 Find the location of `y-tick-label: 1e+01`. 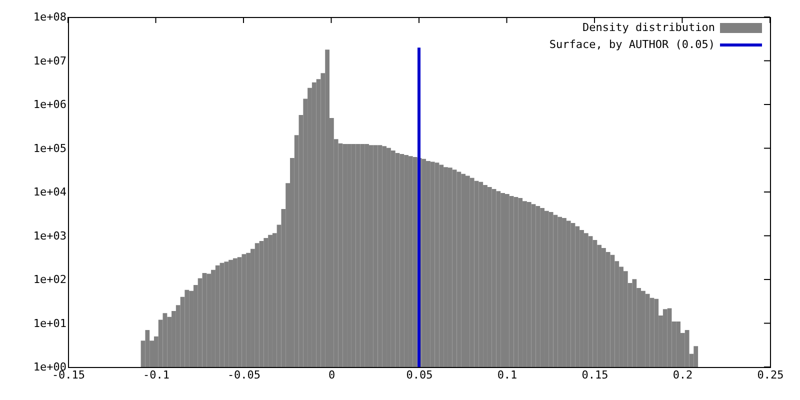

y-tick-label: 1e+01 is located at coordinates (49, 323).